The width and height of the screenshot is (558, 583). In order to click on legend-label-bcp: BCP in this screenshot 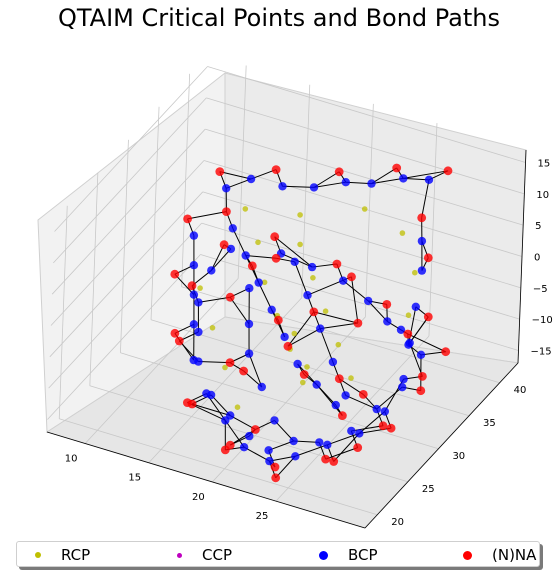, I will do `click(363, 555)`.